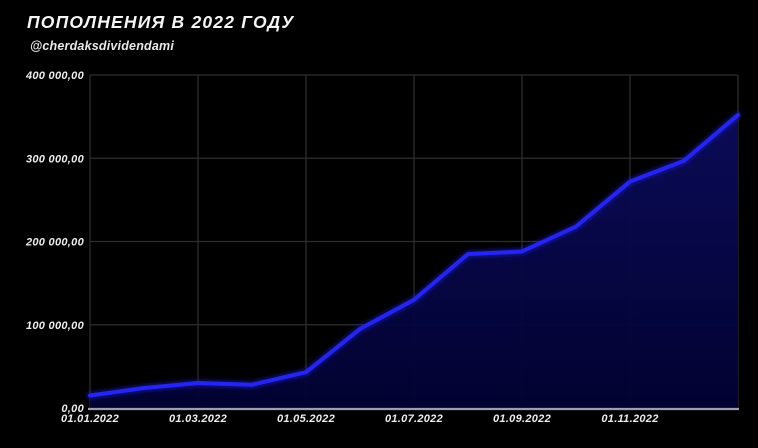  Describe the element at coordinates (161, 22) in the screenshot. I see `chart-title: ПОПОЛНЕНИЯ В 2022 ГОДУ` at that location.